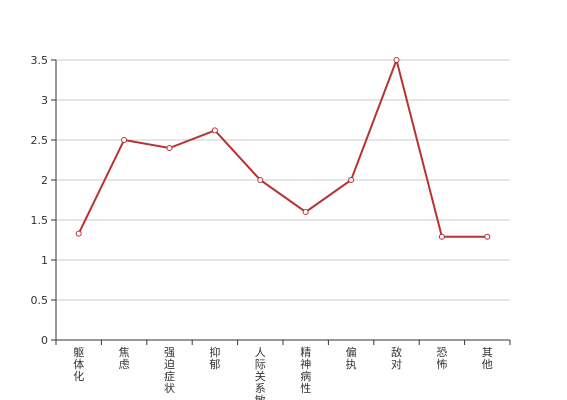 Image resolution: width=567 pixels, height=400 pixels. I want to click on x-tick-label: 恐怖, so click(441, 358).